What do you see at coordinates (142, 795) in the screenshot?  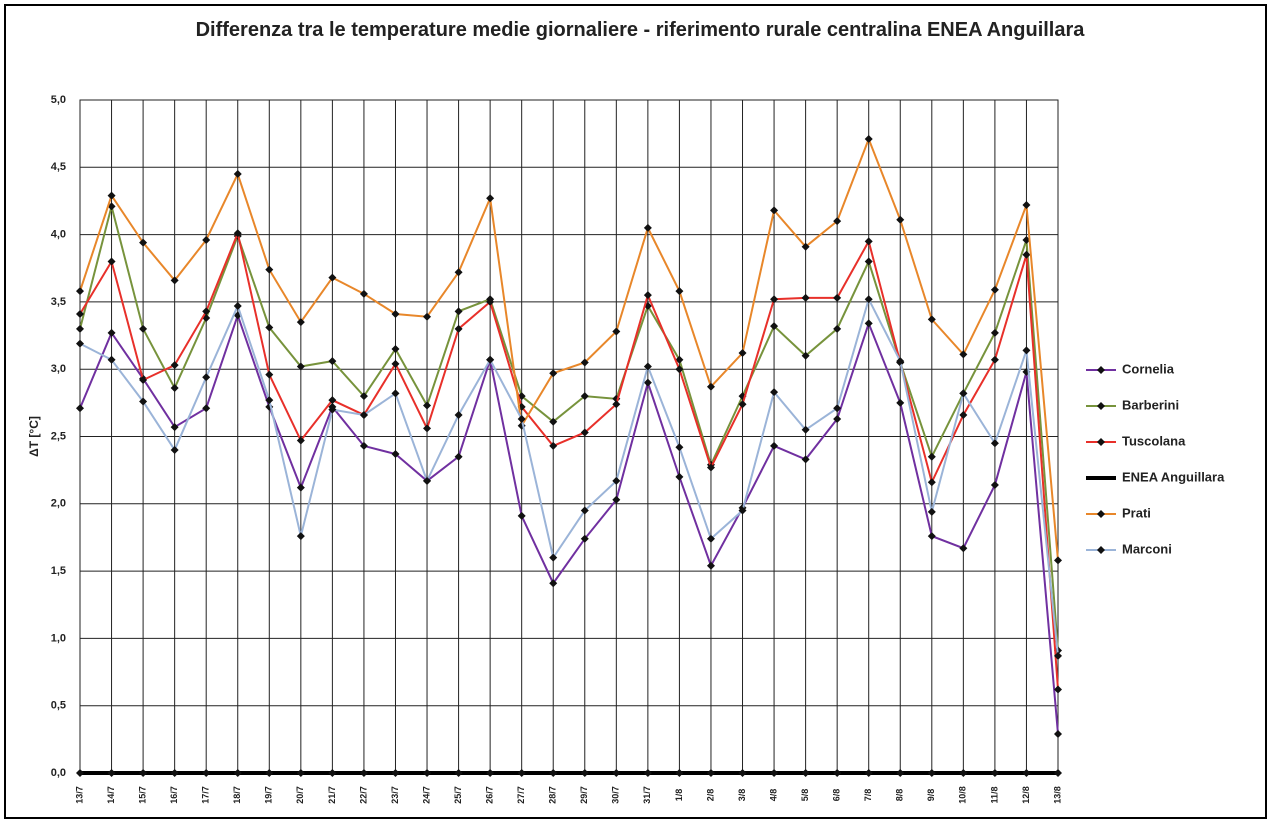 I see `x-tick-group: 15/7` at bounding box center [142, 795].